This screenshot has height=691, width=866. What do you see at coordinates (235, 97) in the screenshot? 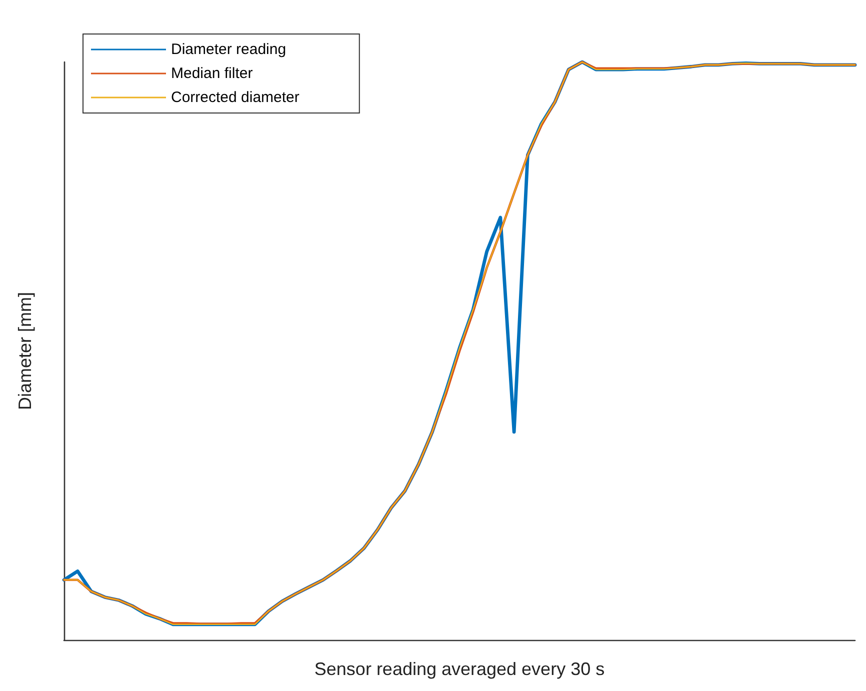
I see `legend-label: Corrected diameter` at bounding box center [235, 97].